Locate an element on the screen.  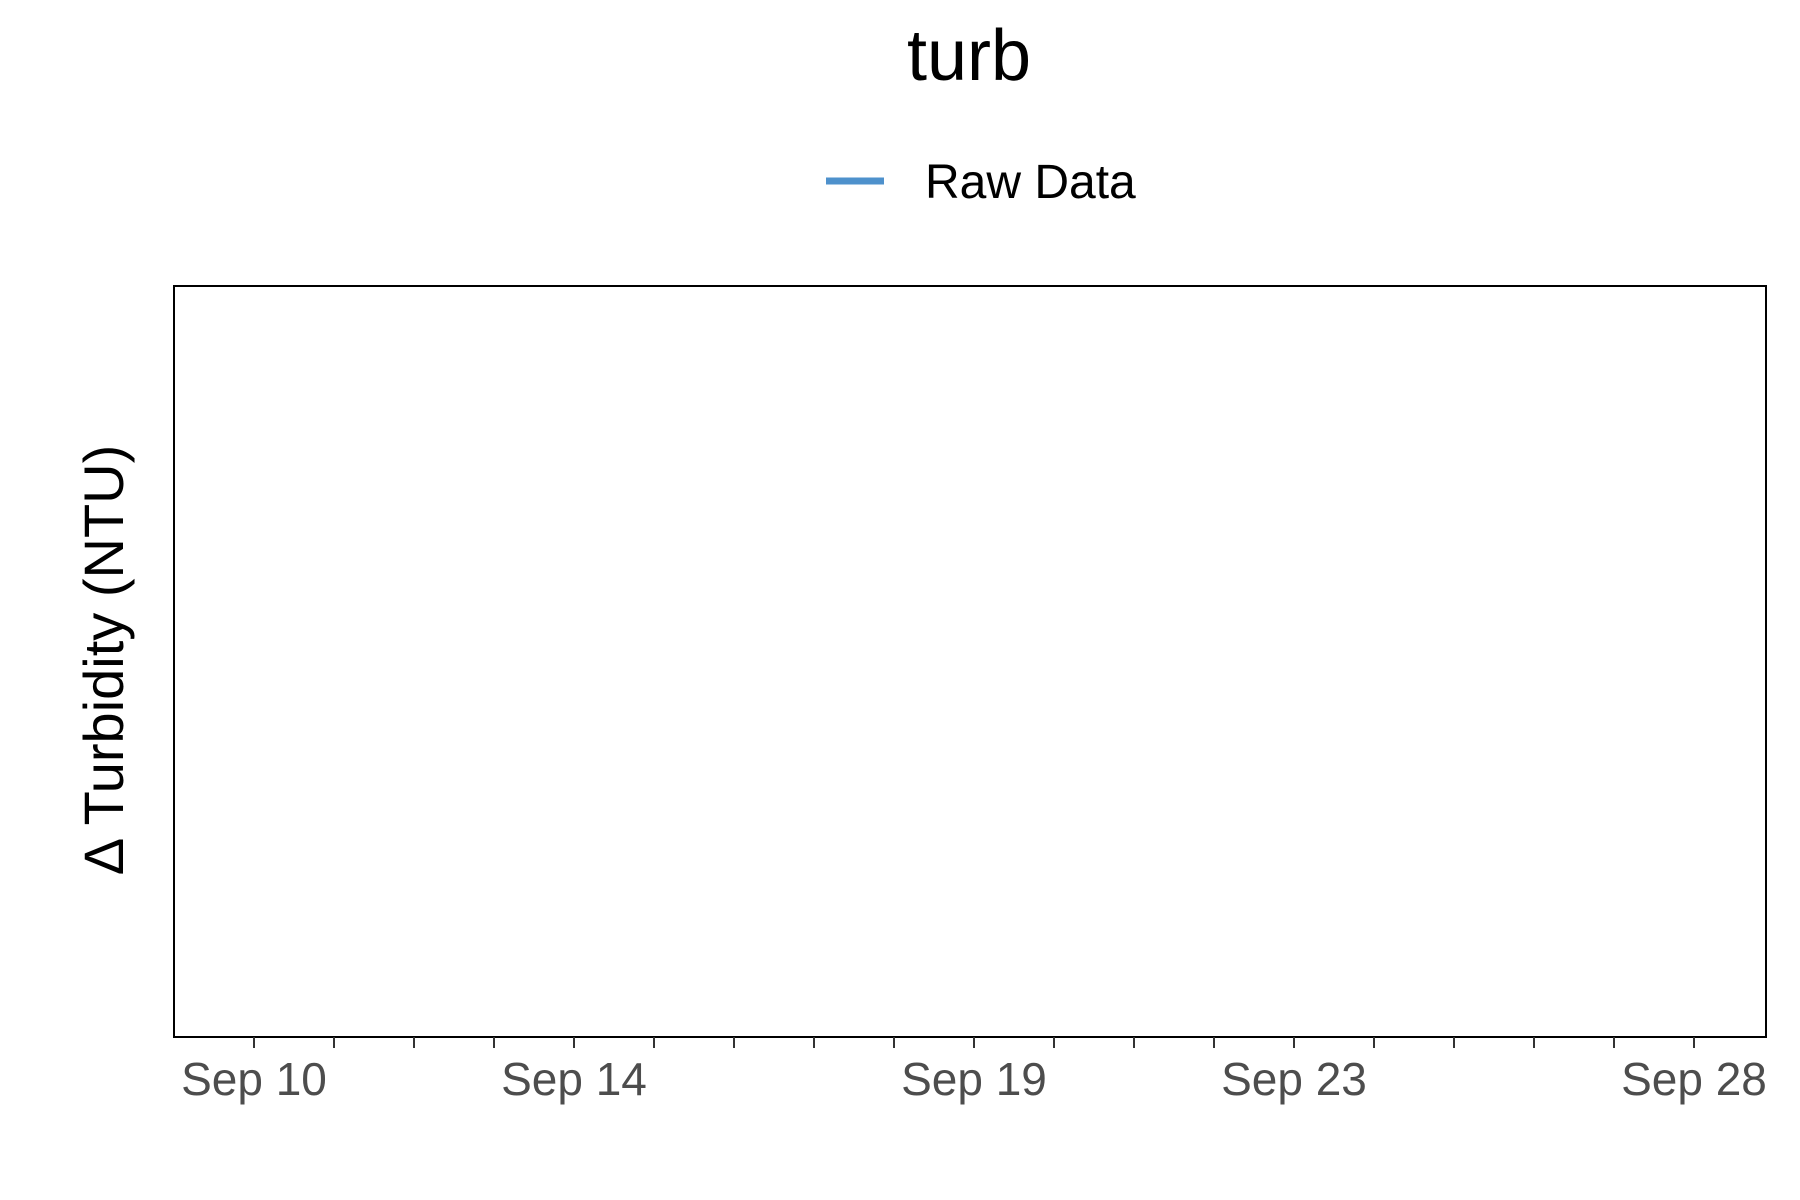
legend-label-raw-data: Raw Data is located at coordinates (1030, 182).